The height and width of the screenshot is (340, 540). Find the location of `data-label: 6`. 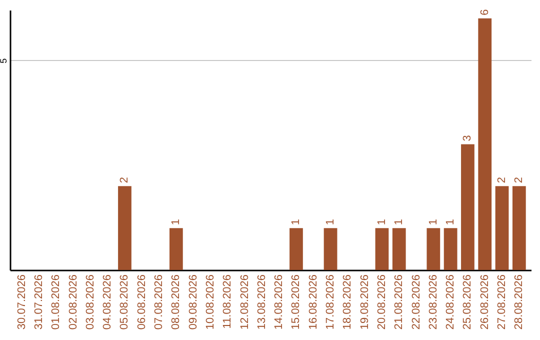

data-label: 6 is located at coordinates (484, 12).